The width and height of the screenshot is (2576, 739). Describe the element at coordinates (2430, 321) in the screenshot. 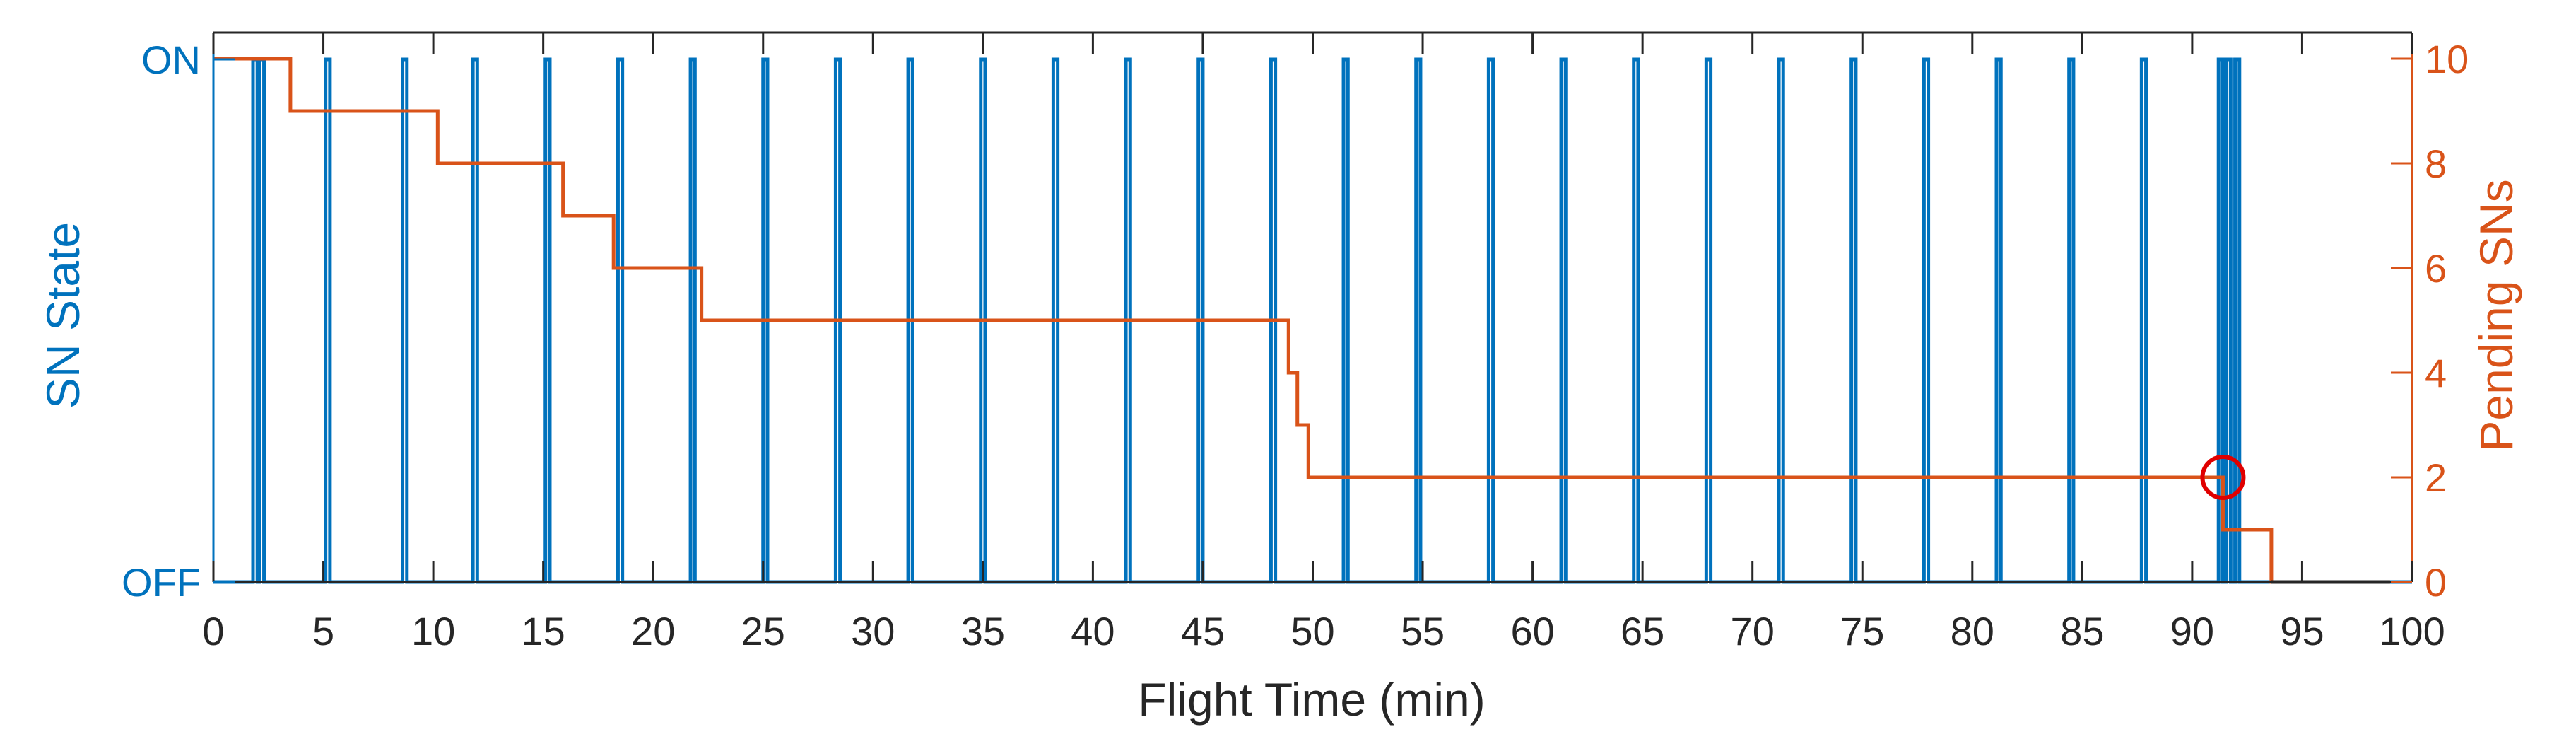

I see `right-axis-ticks: 0 2 4 6 8 10` at that location.